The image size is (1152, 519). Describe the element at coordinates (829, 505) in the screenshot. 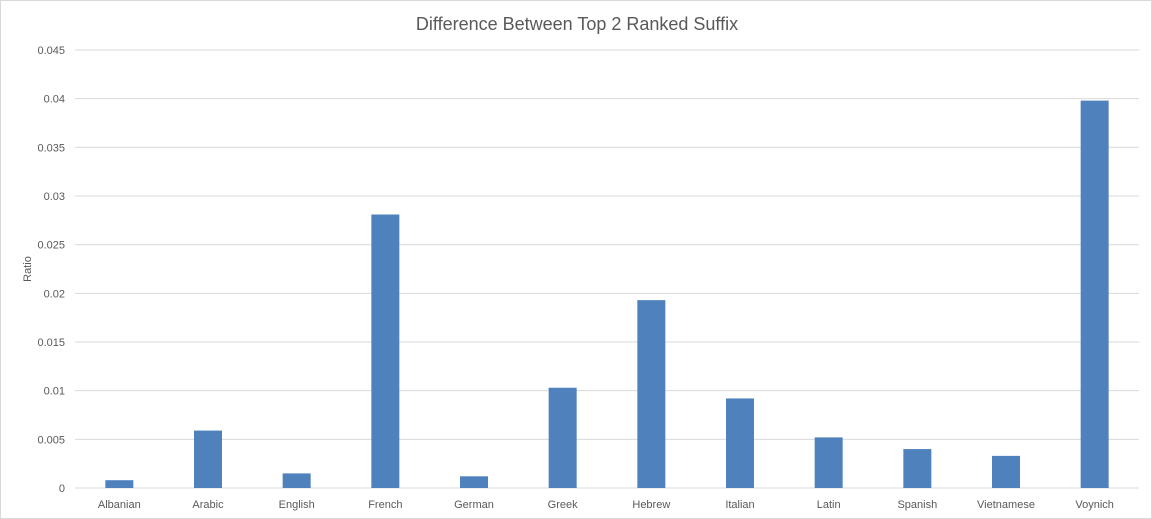

I see `x-tick-label: Latin` at that location.